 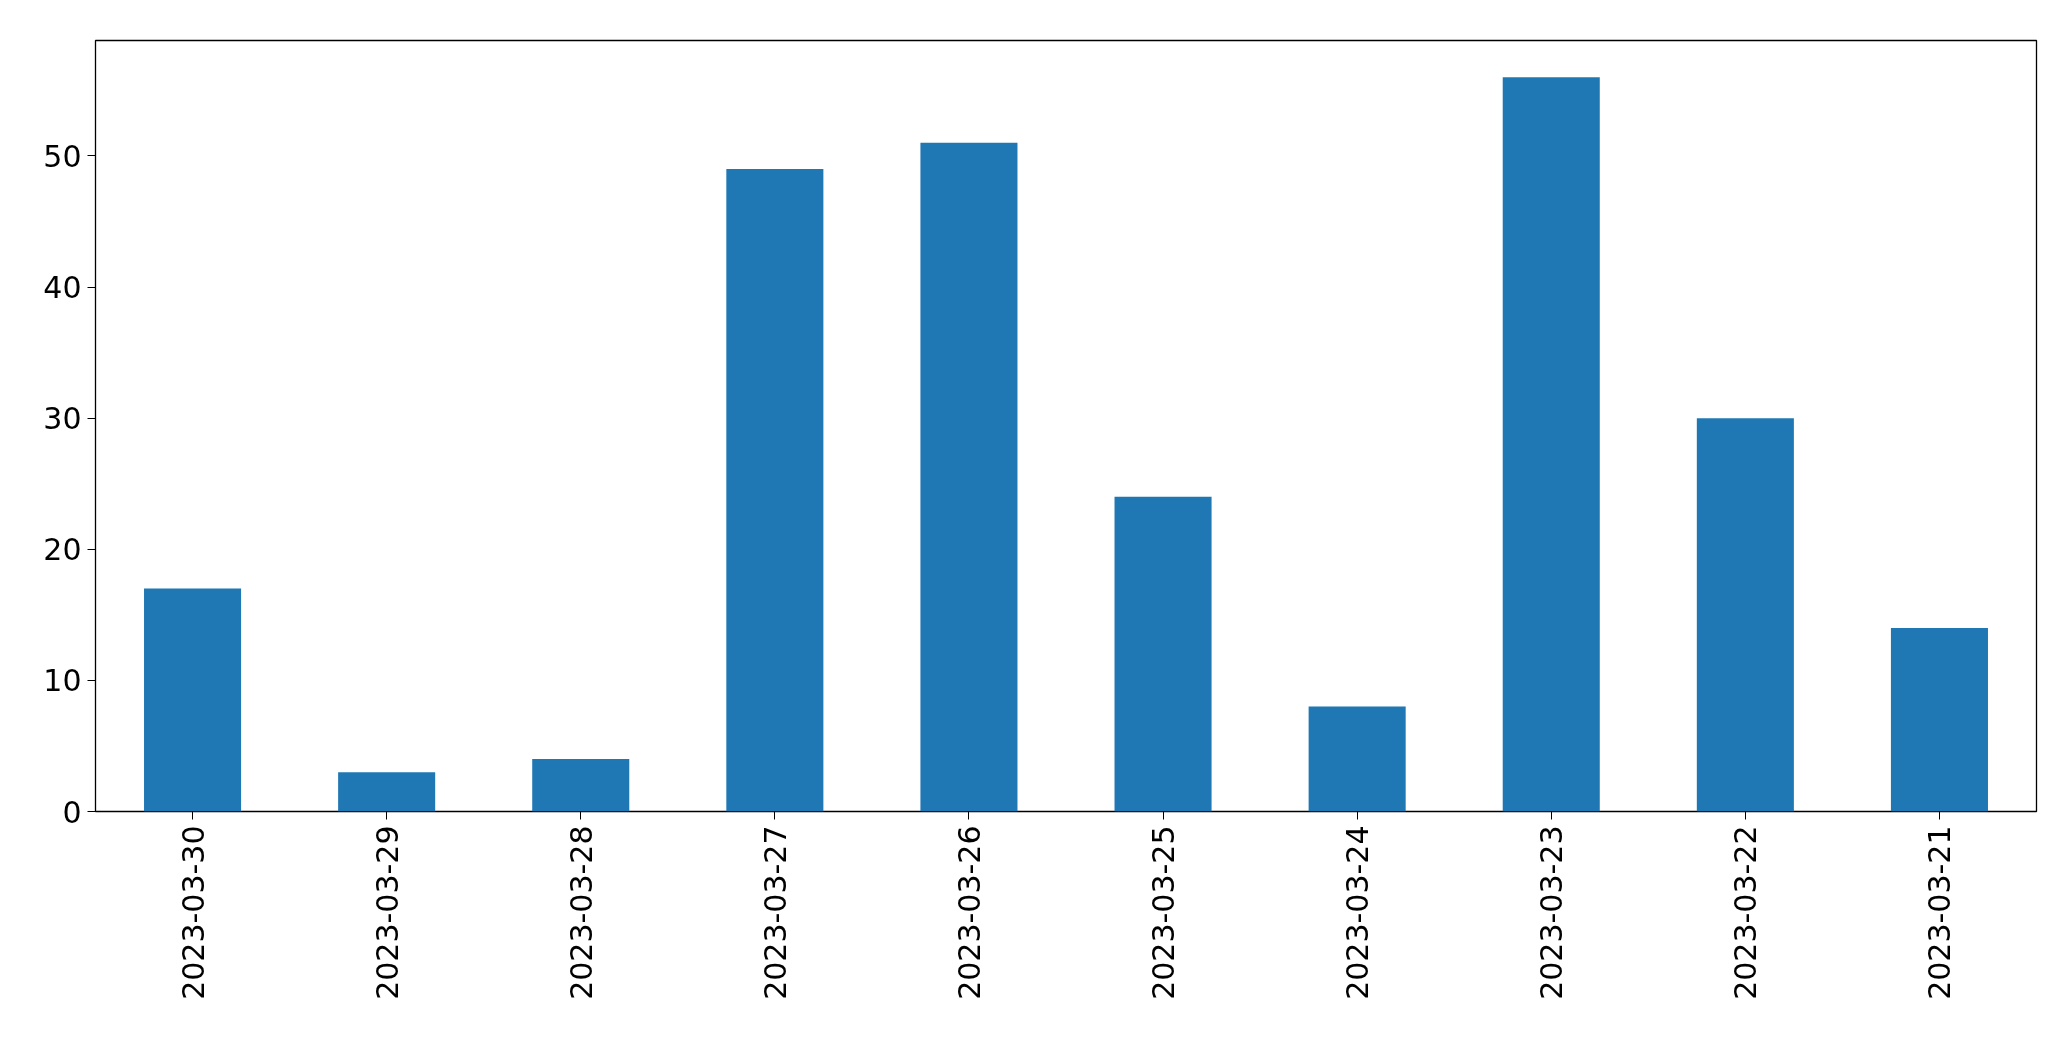 I want to click on x-tick-label: 2023-03-25, so click(x=1164, y=912).